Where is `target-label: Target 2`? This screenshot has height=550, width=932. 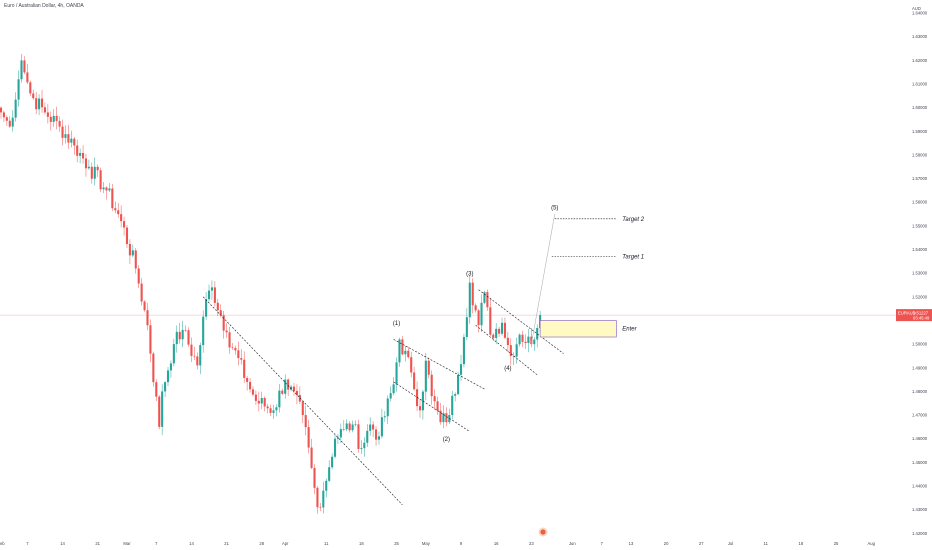
target-label: Target 2 is located at coordinates (633, 220).